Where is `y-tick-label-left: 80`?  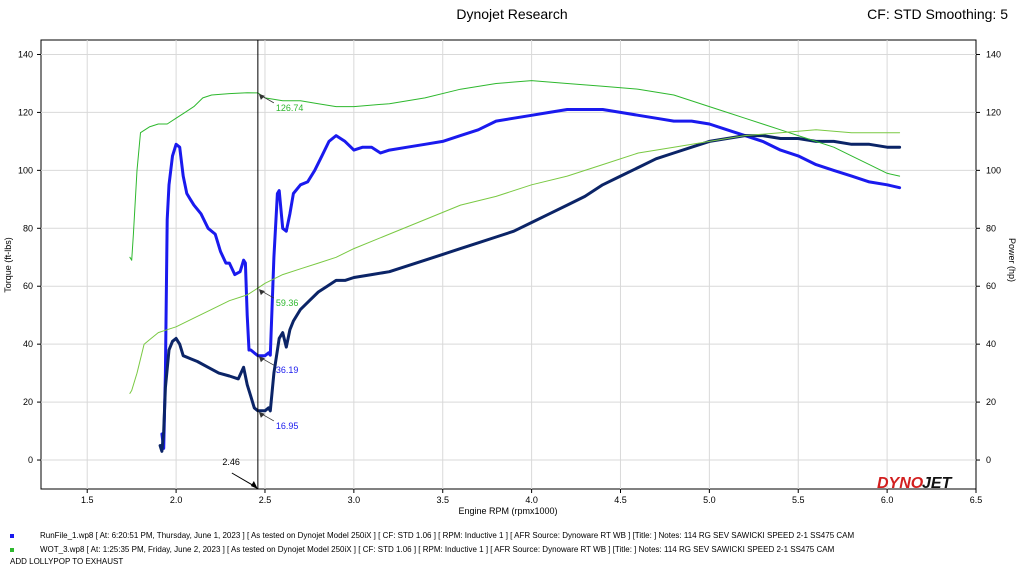 y-tick-label-left: 80 is located at coordinates (28, 228).